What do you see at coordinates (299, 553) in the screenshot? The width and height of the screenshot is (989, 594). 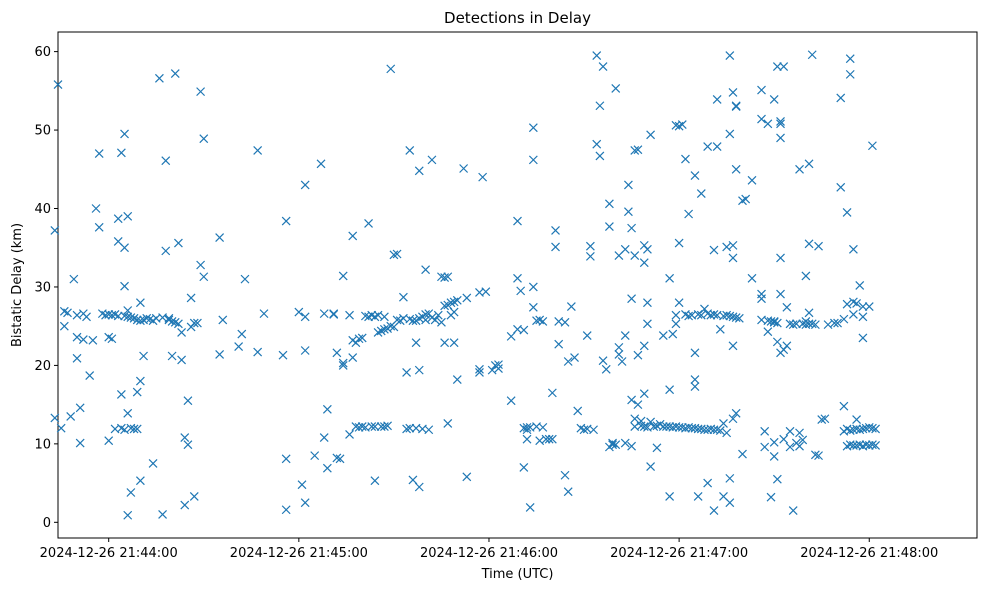 I see `x-tick-label: 2024-12-26 21:45:00` at bounding box center [299, 553].